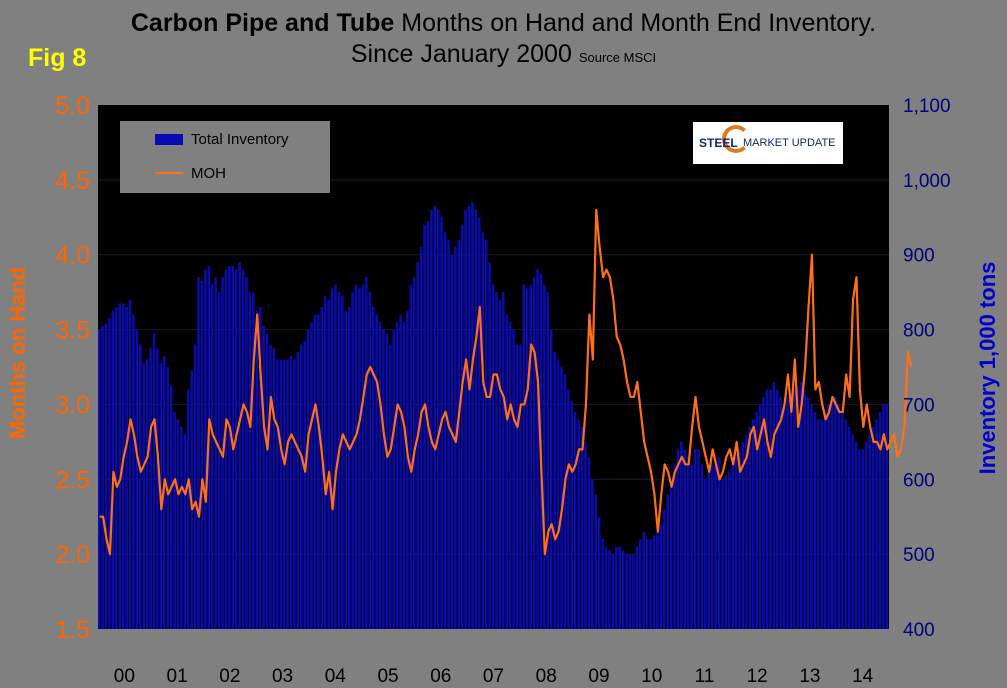  What do you see at coordinates (169, 139) in the screenshot?
I see `legend-swatch-bar` at bounding box center [169, 139].